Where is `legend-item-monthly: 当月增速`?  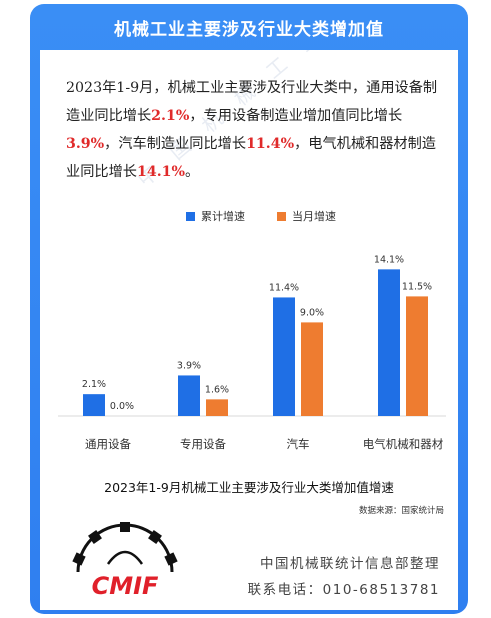 legend-item-monthly: 当月增速 is located at coordinates (306, 216).